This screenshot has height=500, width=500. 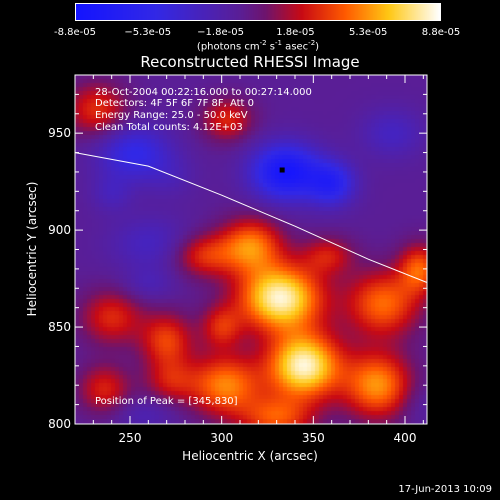 What do you see at coordinates (258, 46) in the screenshot?
I see `colorbar-unit-label: (photons cm-2 s-1 asec-2)` at bounding box center [258, 46].